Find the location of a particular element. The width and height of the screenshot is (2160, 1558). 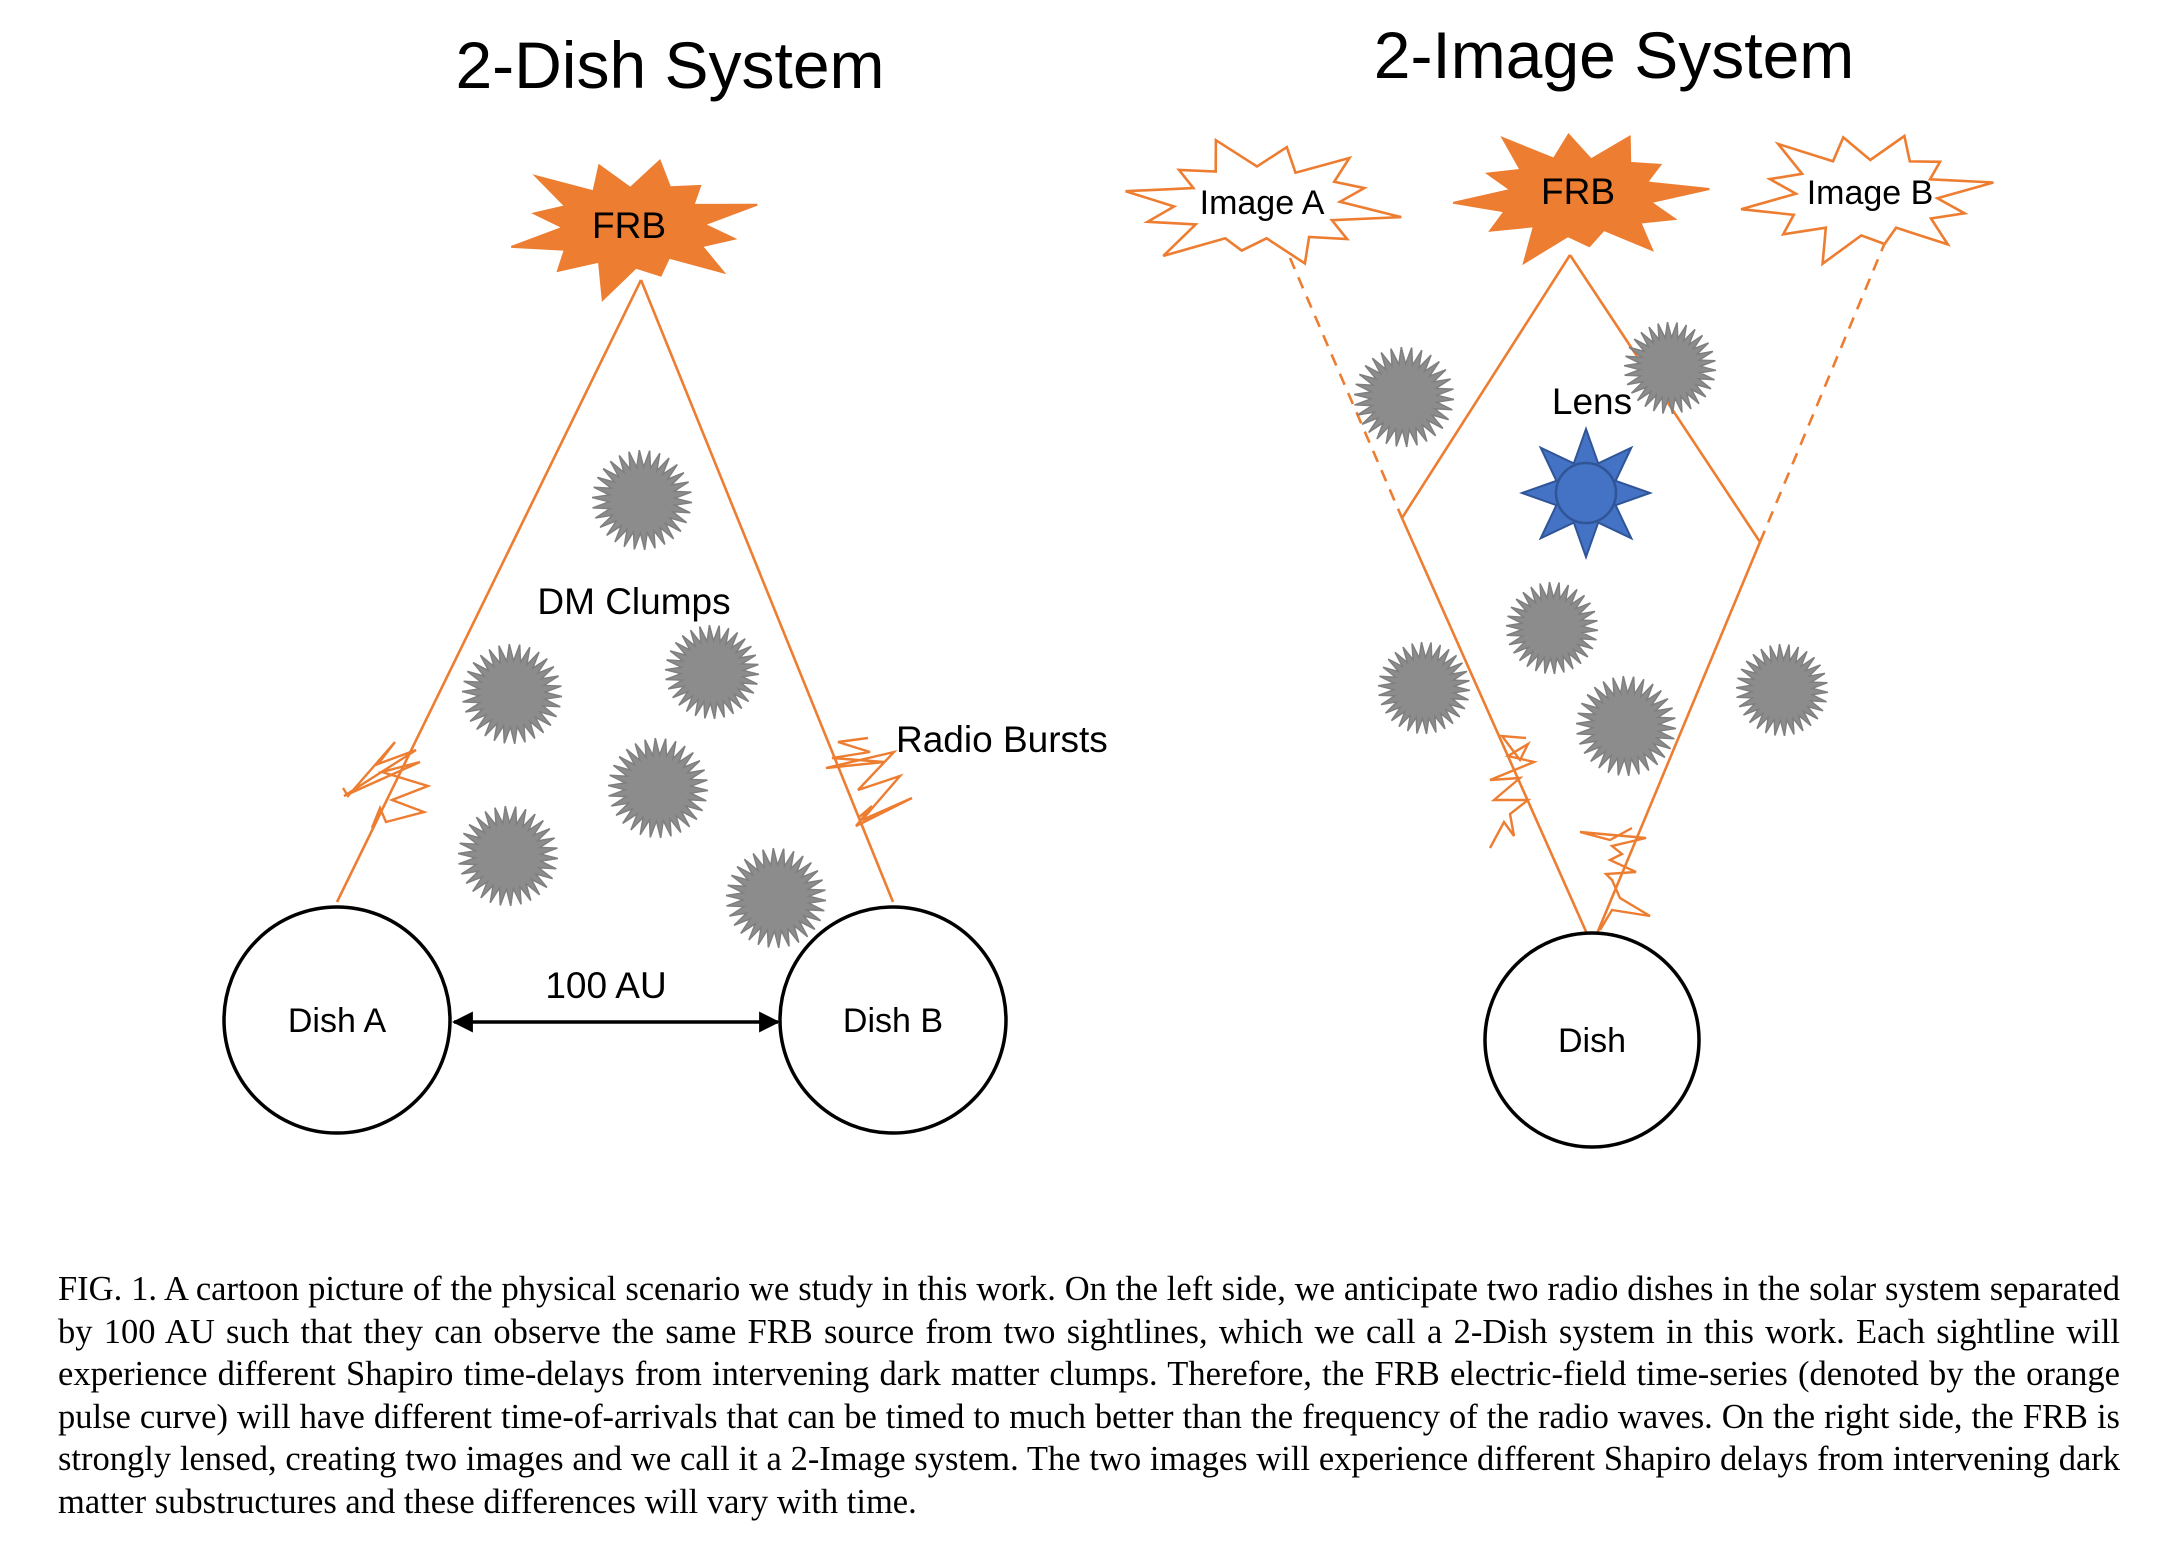

dish-a: Dish A is located at coordinates (337, 1020).